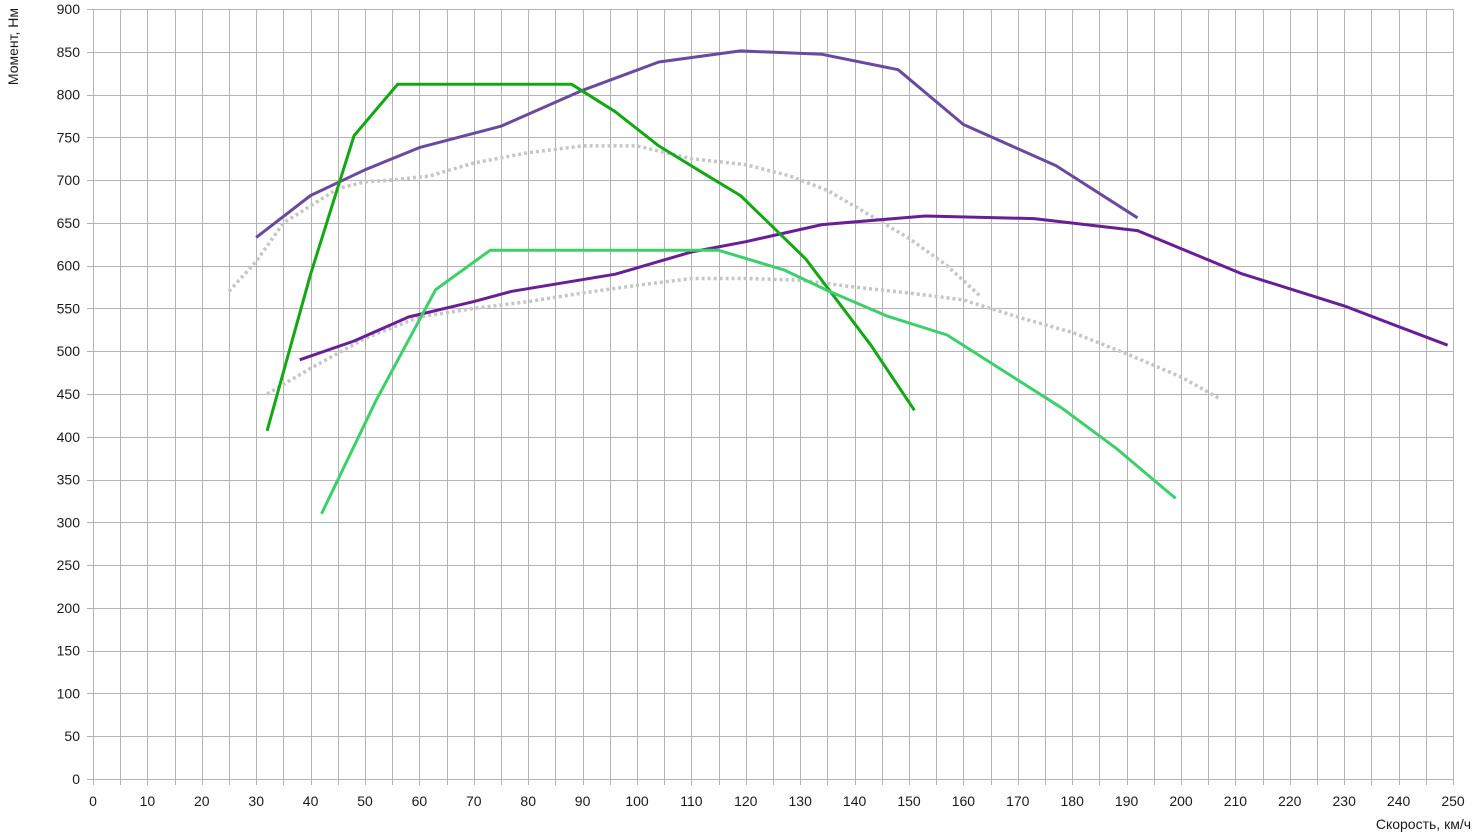 The height and width of the screenshot is (835, 1474). What do you see at coordinates (1073, 801) in the screenshot?
I see `x-tick-label: 180` at bounding box center [1073, 801].